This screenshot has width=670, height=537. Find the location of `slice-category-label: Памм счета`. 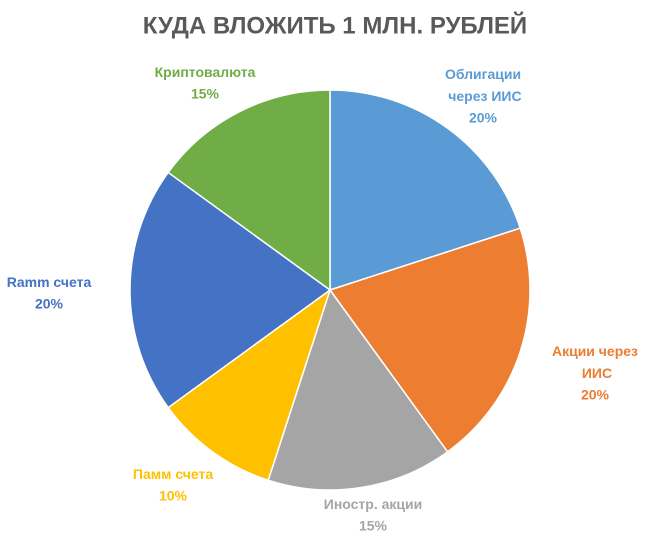

slice-category-label: Памм счета is located at coordinates (173, 474).